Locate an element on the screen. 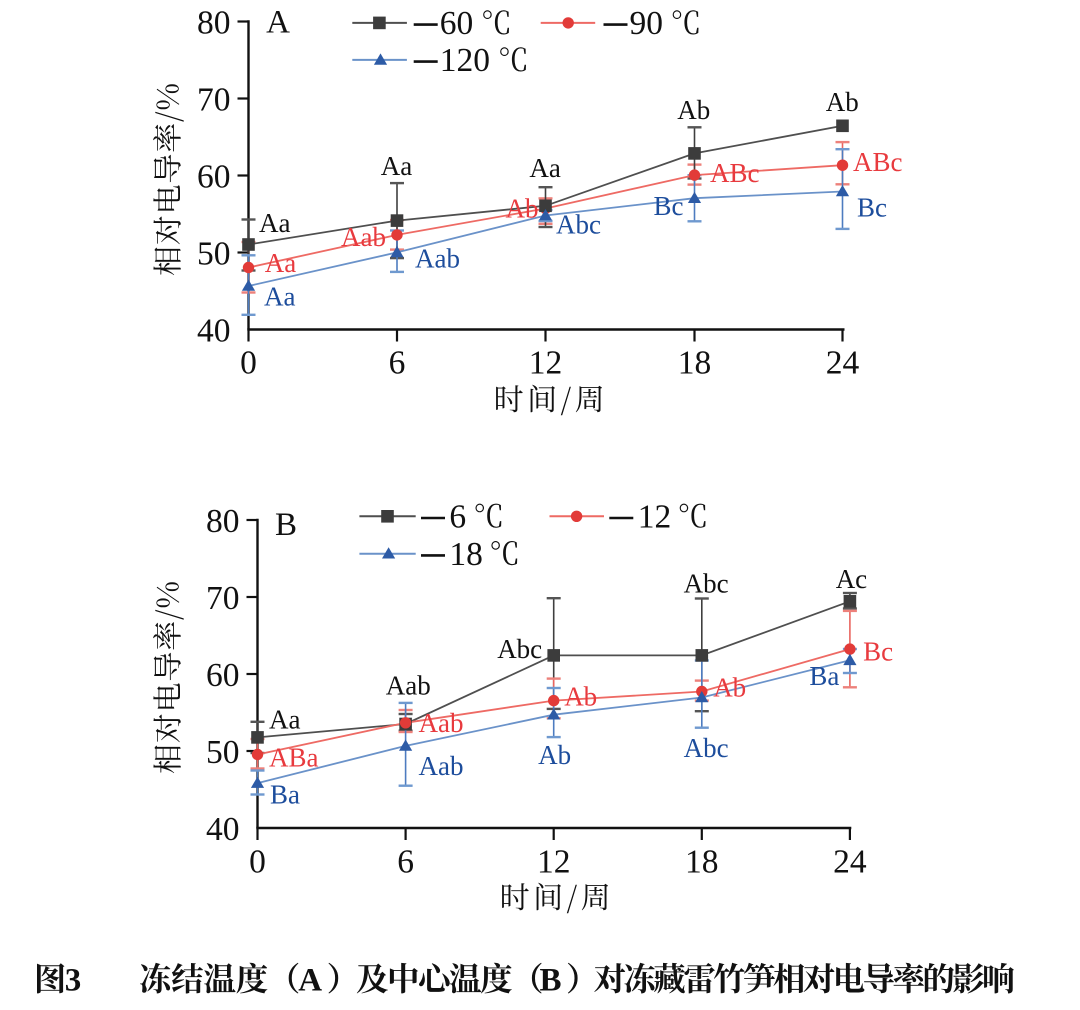  svg-text: 120 is located at coordinates (465, 60).